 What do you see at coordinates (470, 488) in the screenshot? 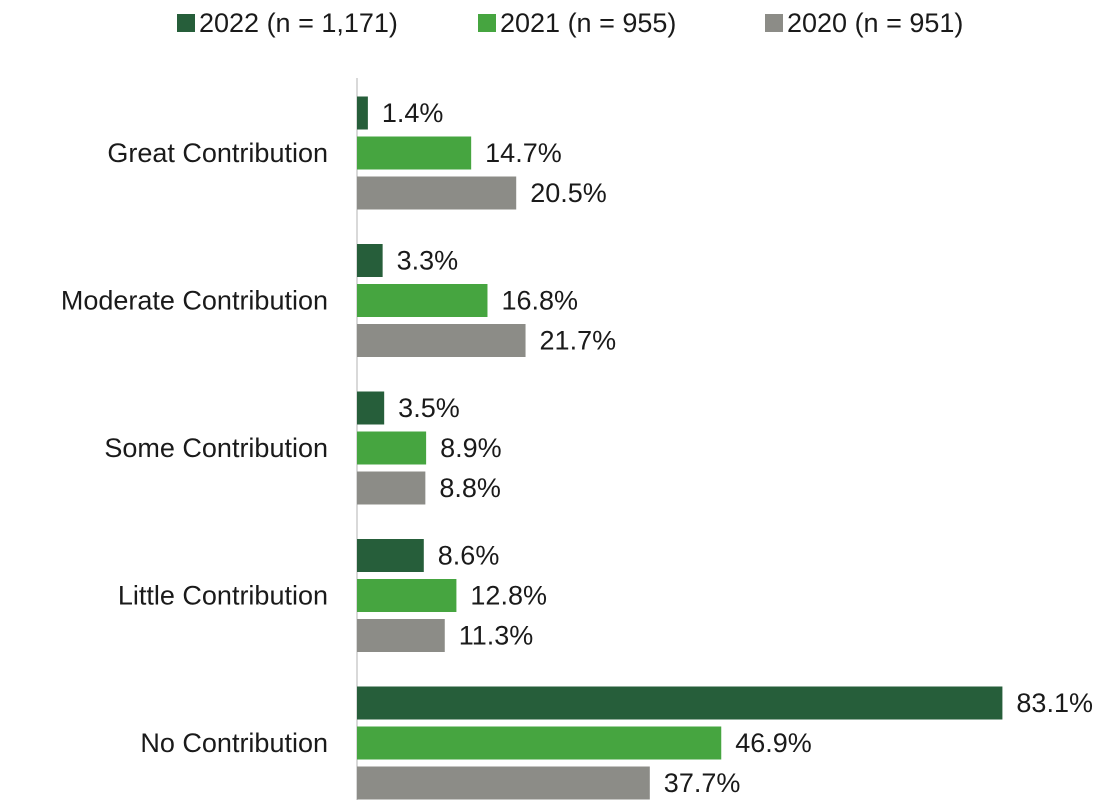
I see `data-label: 8.8%` at bounding box center [470, 488].